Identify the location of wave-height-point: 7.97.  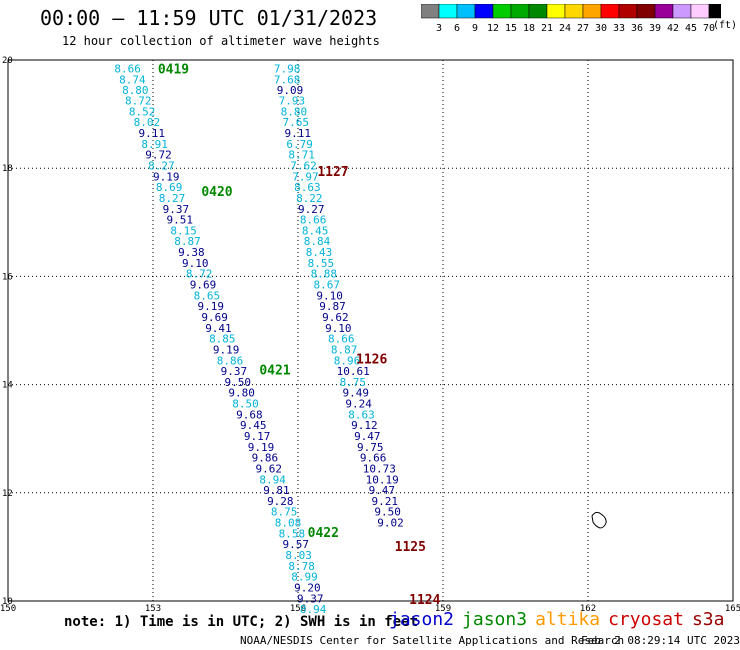
(305, 176).